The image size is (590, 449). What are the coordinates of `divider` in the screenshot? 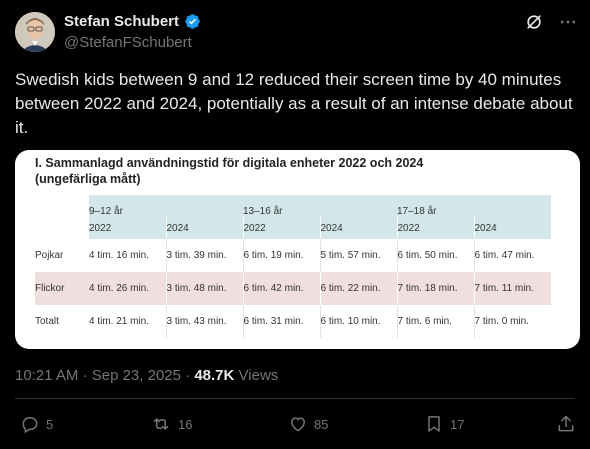 It's located at (295, 398).